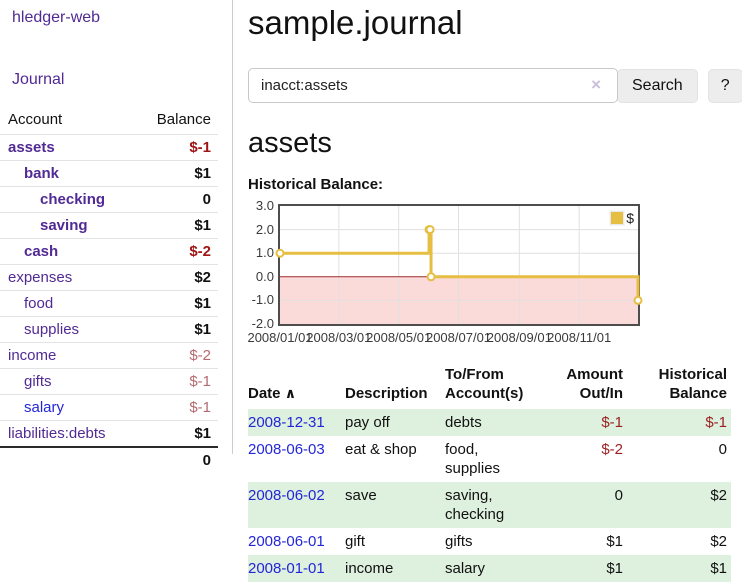 Image resolution: width=742 pixels, height=582 pixels. Describe the element at coordinates (692, 384) in the screenshot. I see `register-header-balance: Historical Balance` at that location.